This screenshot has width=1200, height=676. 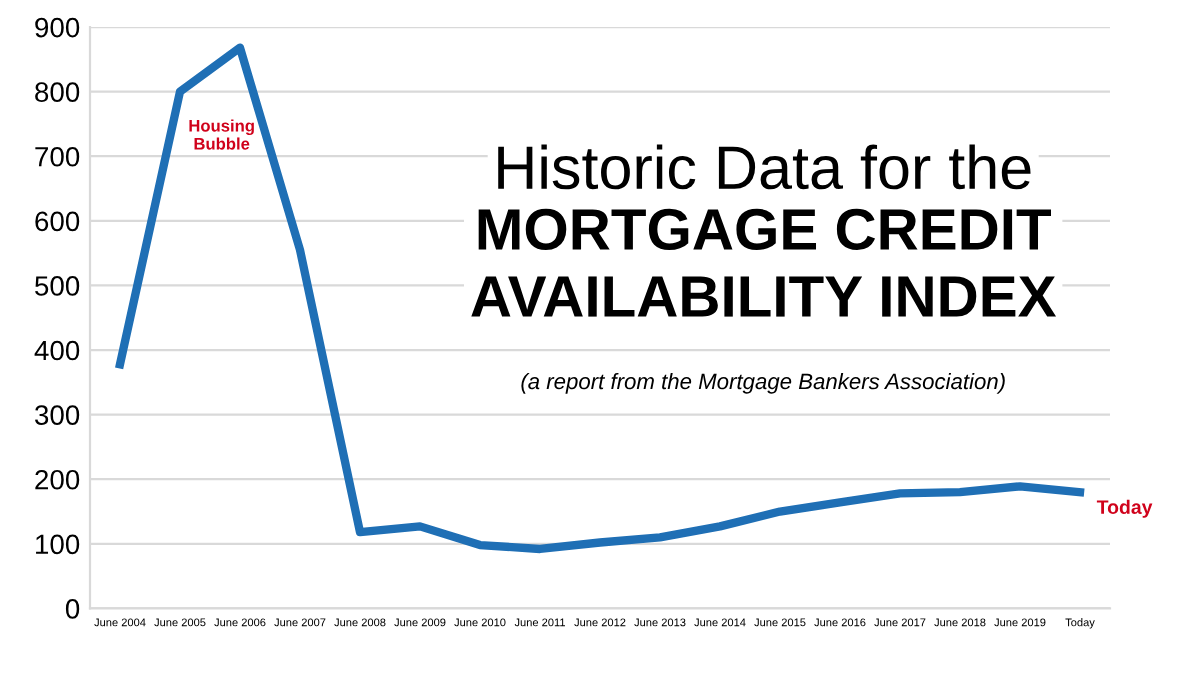 What do you see at coordinates (57, 156) in the screenshot?
I see `y-tick-label: 700` at bounding box center [57, 156].